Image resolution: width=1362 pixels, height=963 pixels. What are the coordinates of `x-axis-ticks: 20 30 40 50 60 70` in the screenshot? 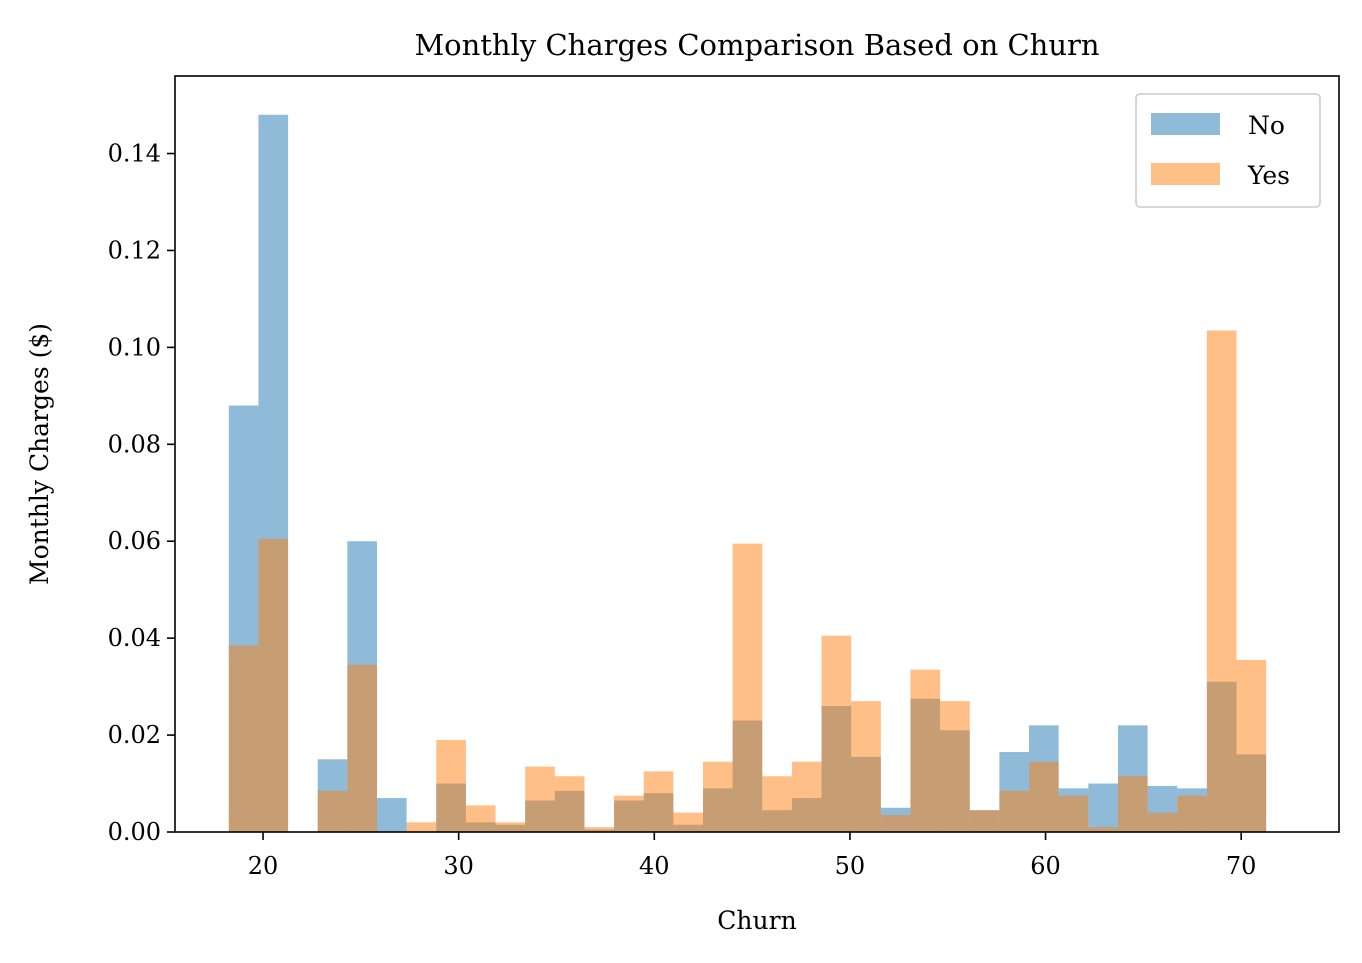 It's located at (752, 856).